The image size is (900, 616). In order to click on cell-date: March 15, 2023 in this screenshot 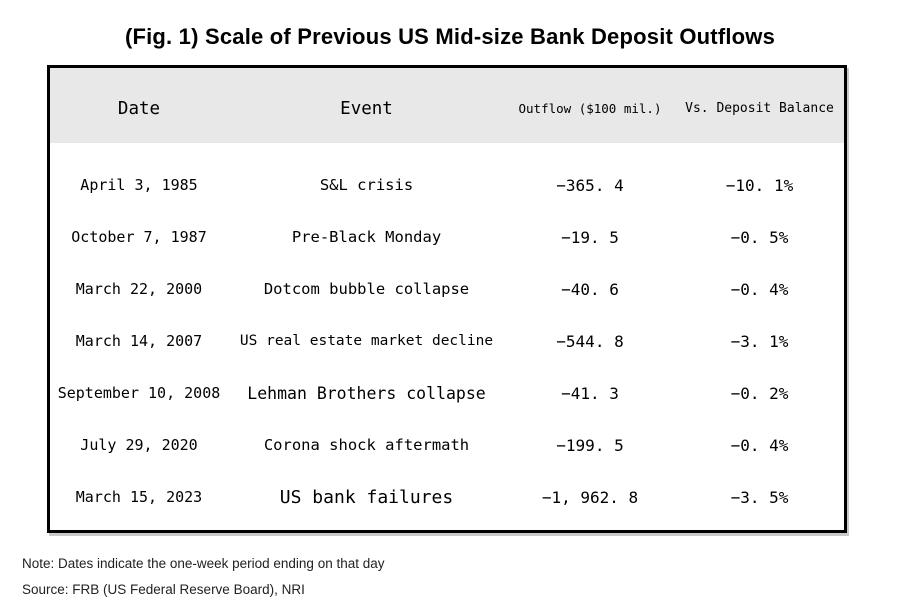, I will do `click(139, 497)`.